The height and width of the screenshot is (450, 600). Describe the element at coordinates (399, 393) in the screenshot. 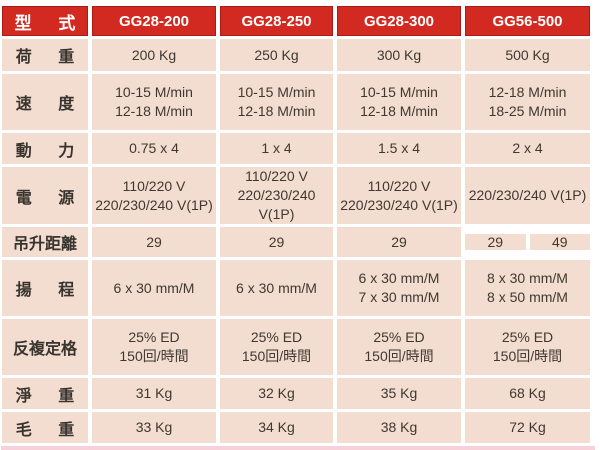

I see `spec-cell: 35 Kg` at that location.